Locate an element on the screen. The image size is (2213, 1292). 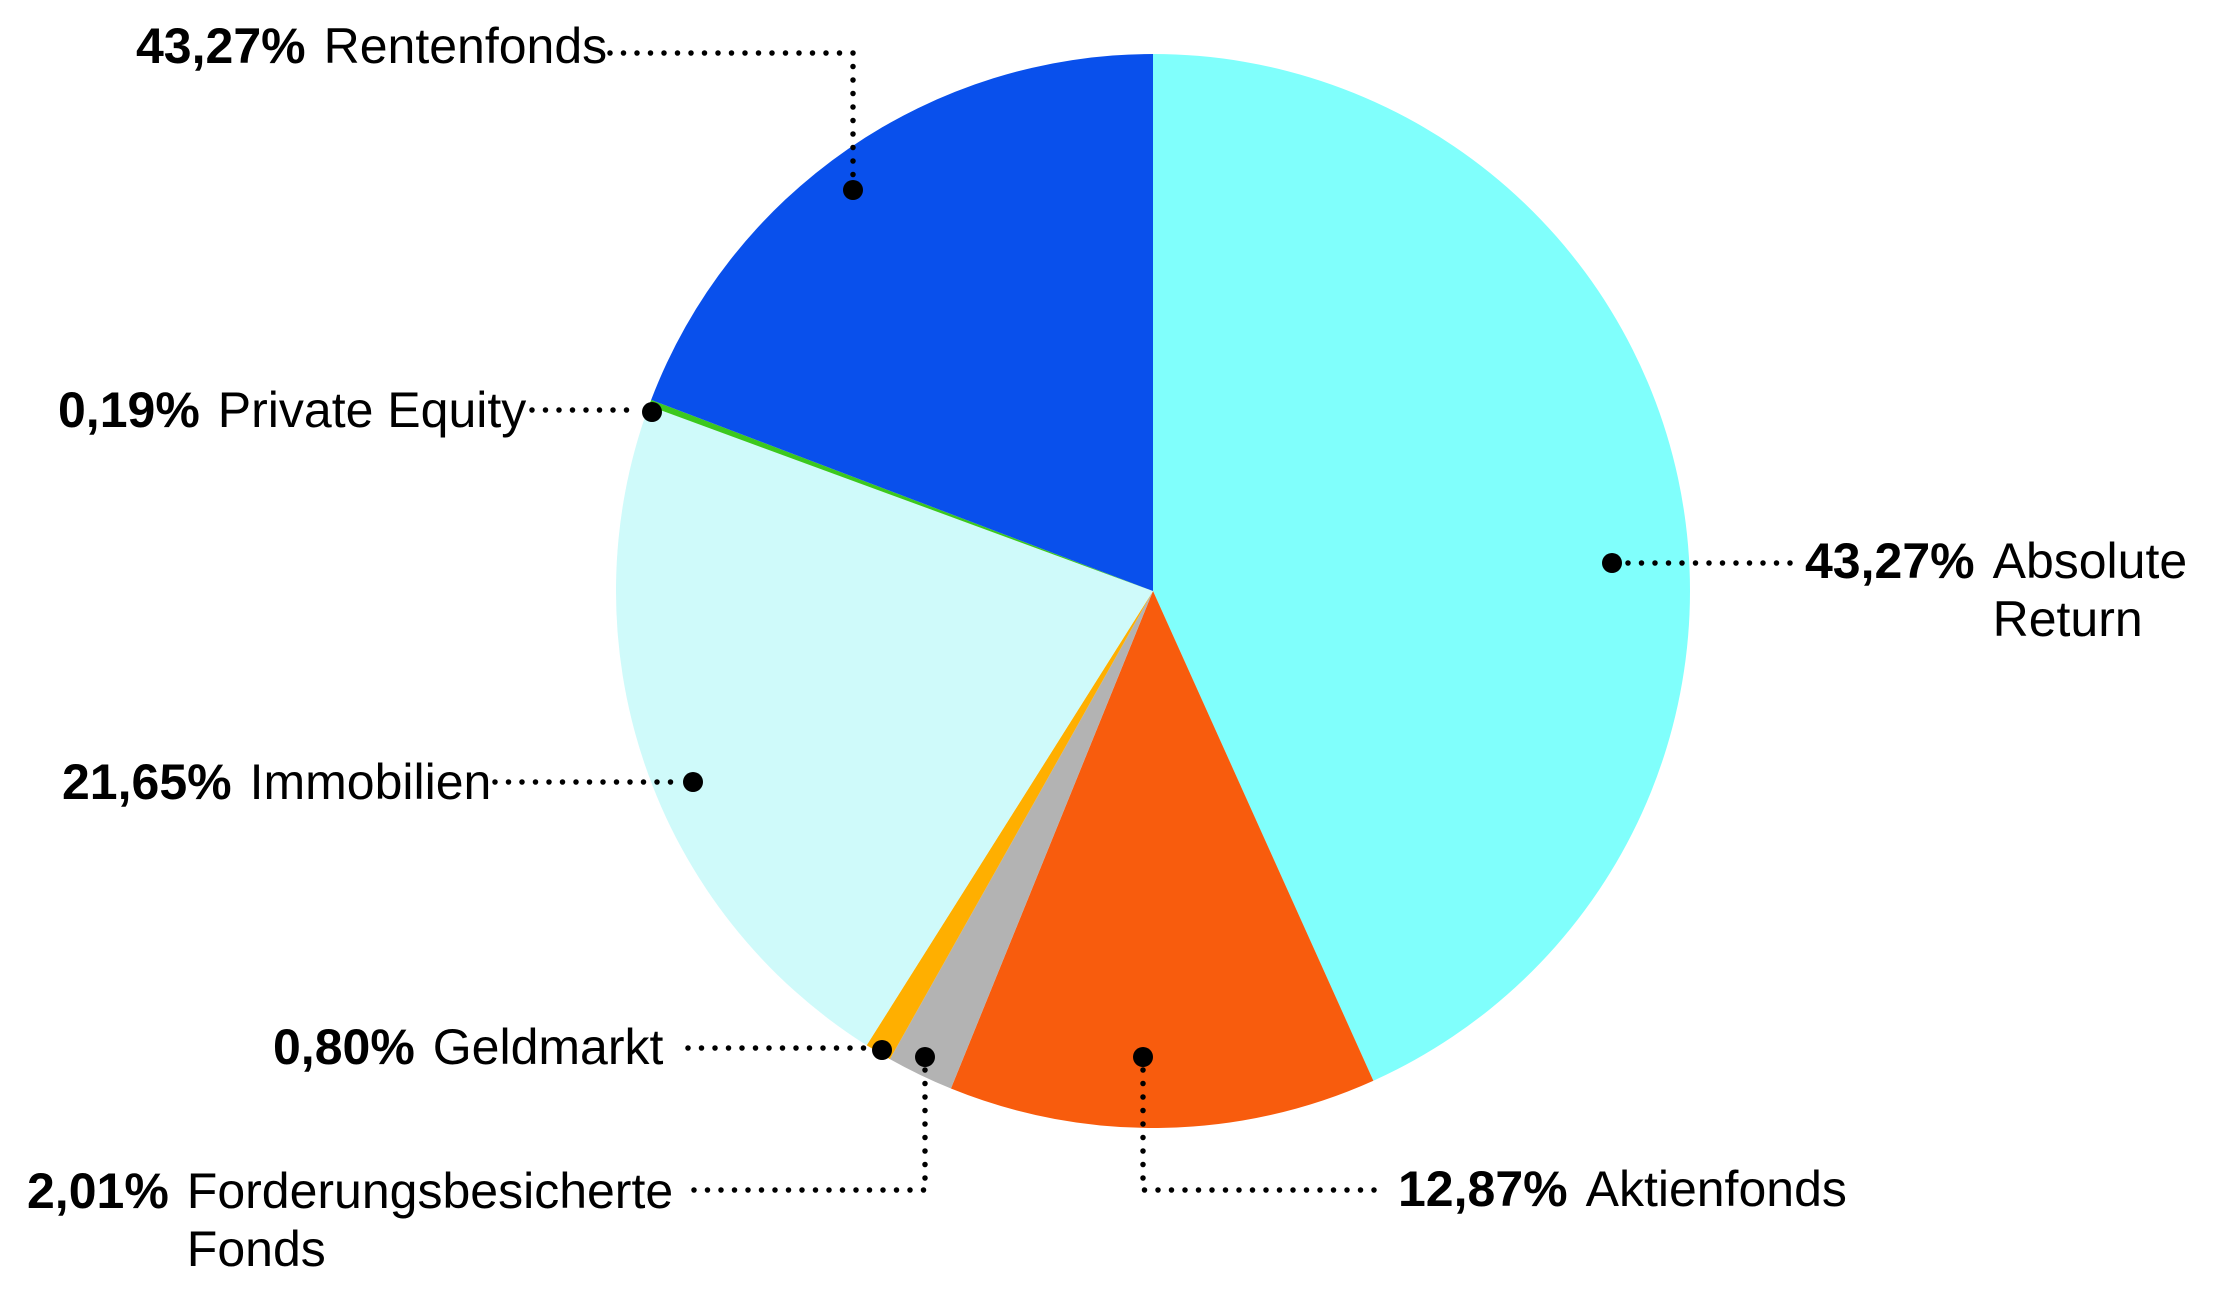
slice-name-aktienfonds: Aktienfonds is located at coordinates (1716, 1189).